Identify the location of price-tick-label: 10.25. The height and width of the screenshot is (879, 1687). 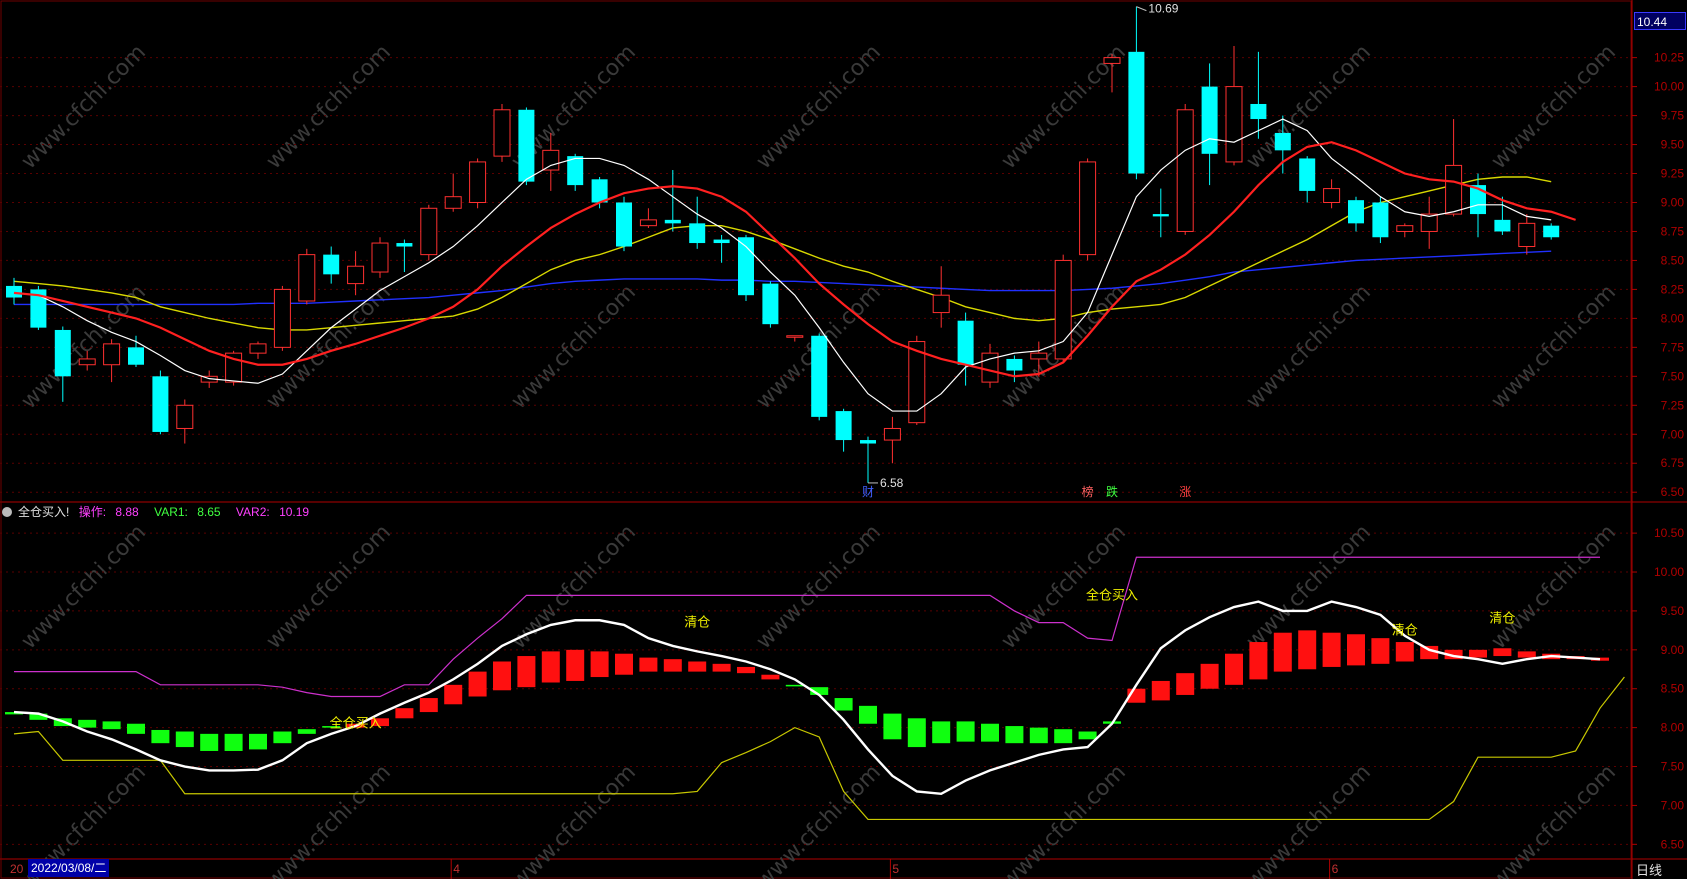
(1669, 58).